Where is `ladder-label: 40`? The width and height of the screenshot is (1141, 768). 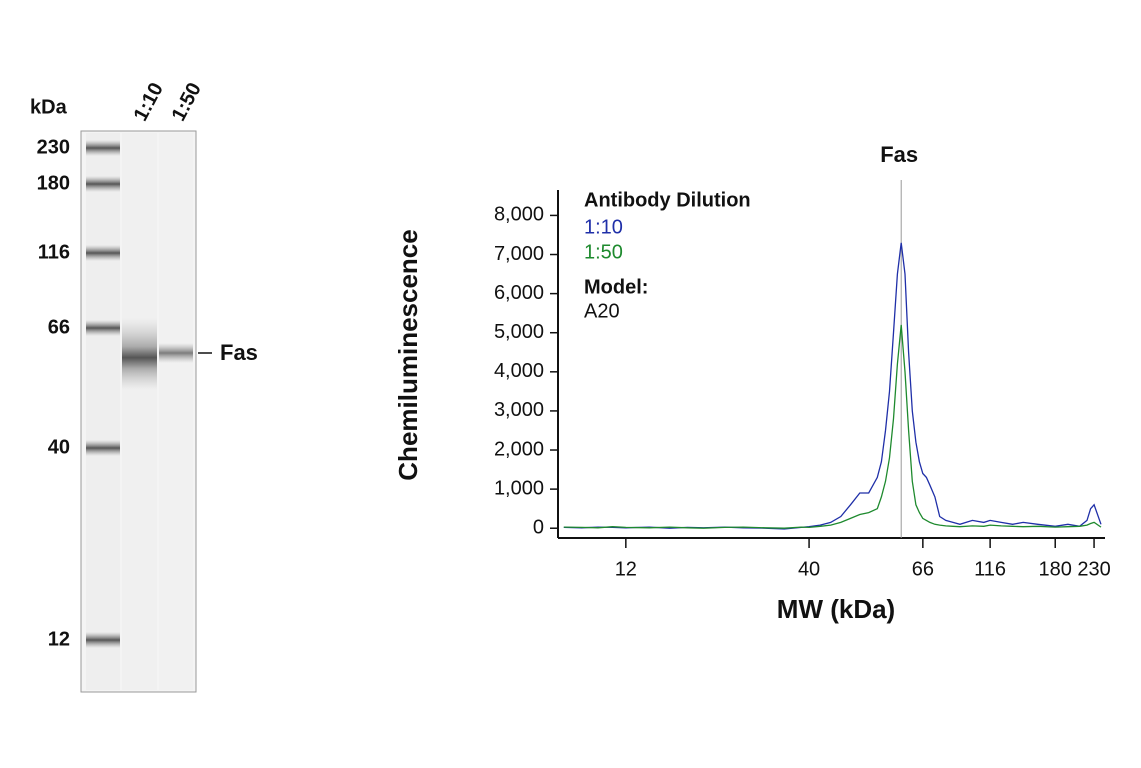 ladder-label: 40 is located at coordinates (59, 447).